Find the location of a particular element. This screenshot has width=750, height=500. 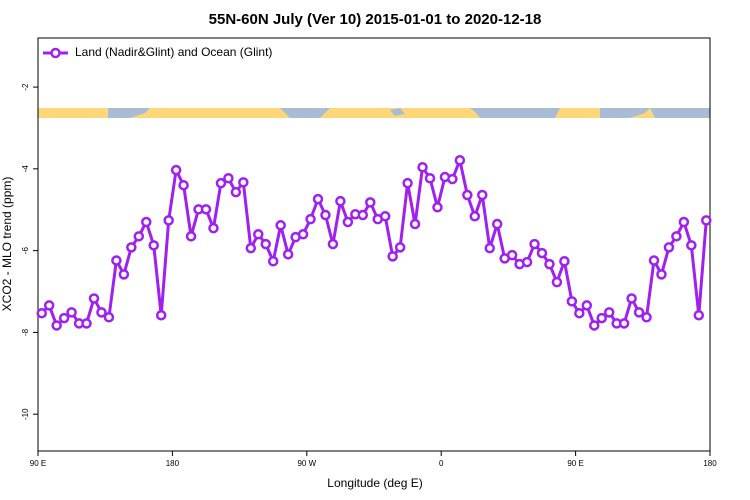

y-tick-label: -10 is located at coordinates (25, 414).